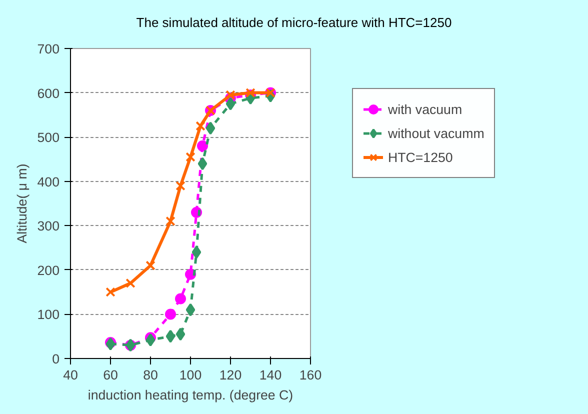 This screenshot has height=414, width=588. I want to click on x-tick-label: 80, so click(150, 375).